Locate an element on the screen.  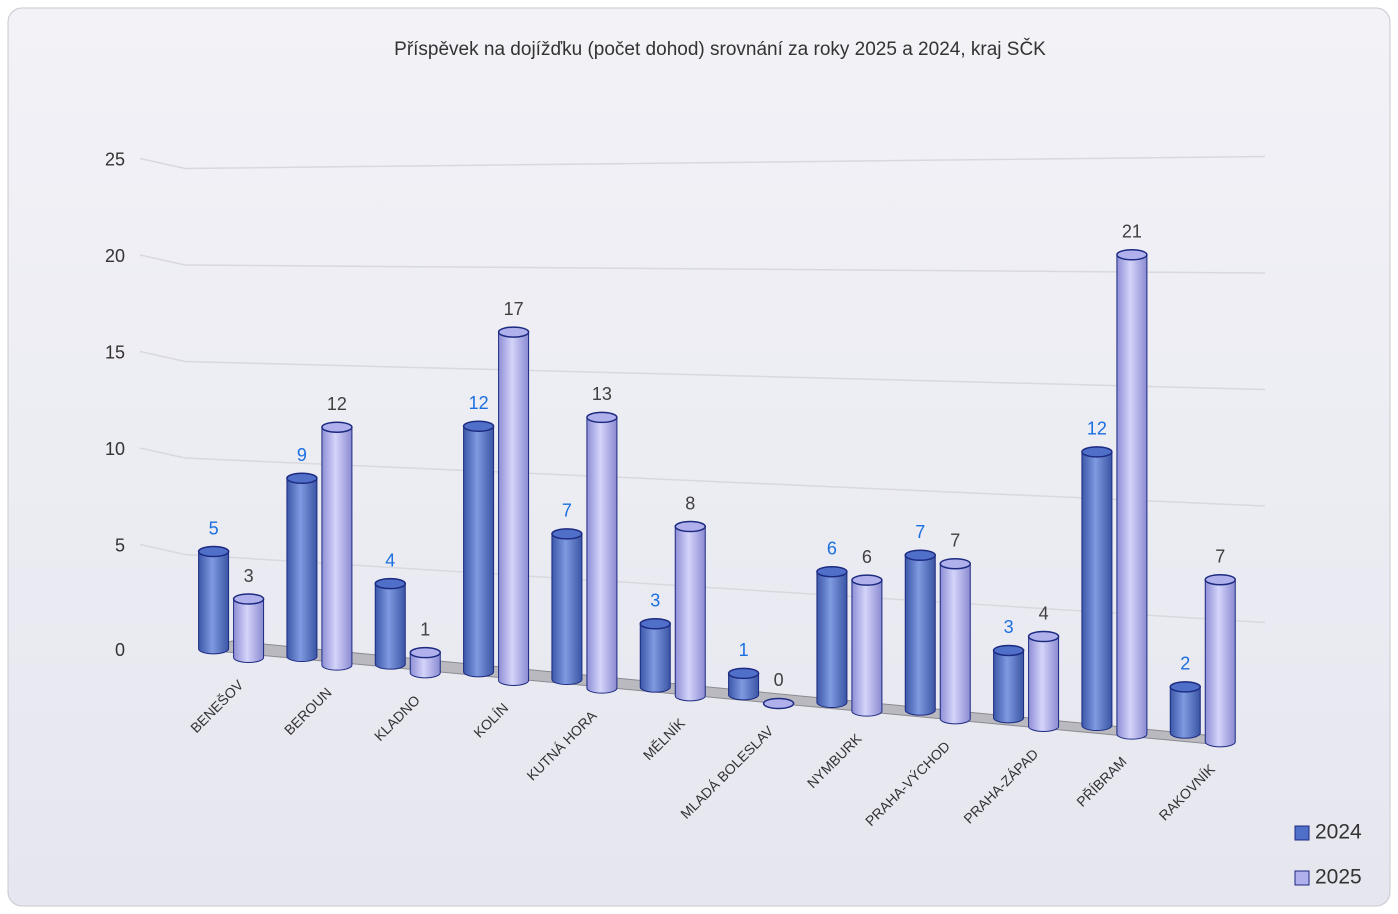
data-label: 9 is located at coordinates (302, 455).